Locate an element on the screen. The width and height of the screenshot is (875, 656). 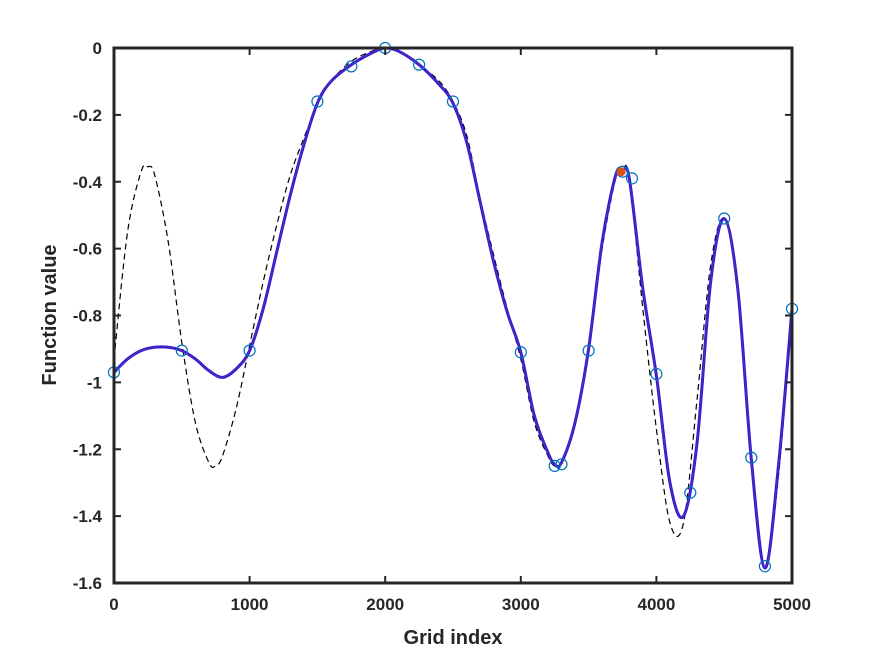
x-tick-label: 5000 is located at coordinates (792, 604).